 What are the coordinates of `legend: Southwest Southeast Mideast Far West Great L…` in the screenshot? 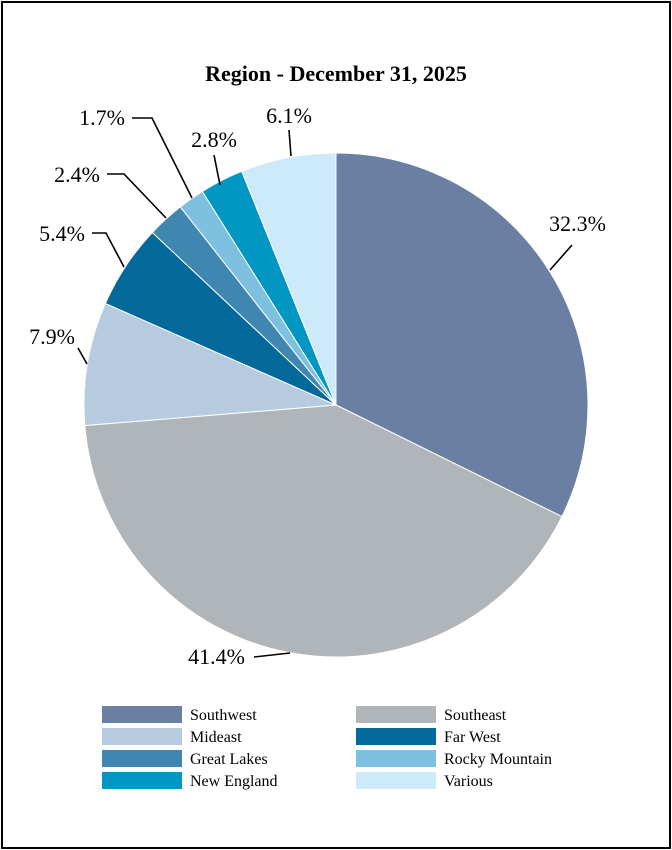 It's located at (327, 748).